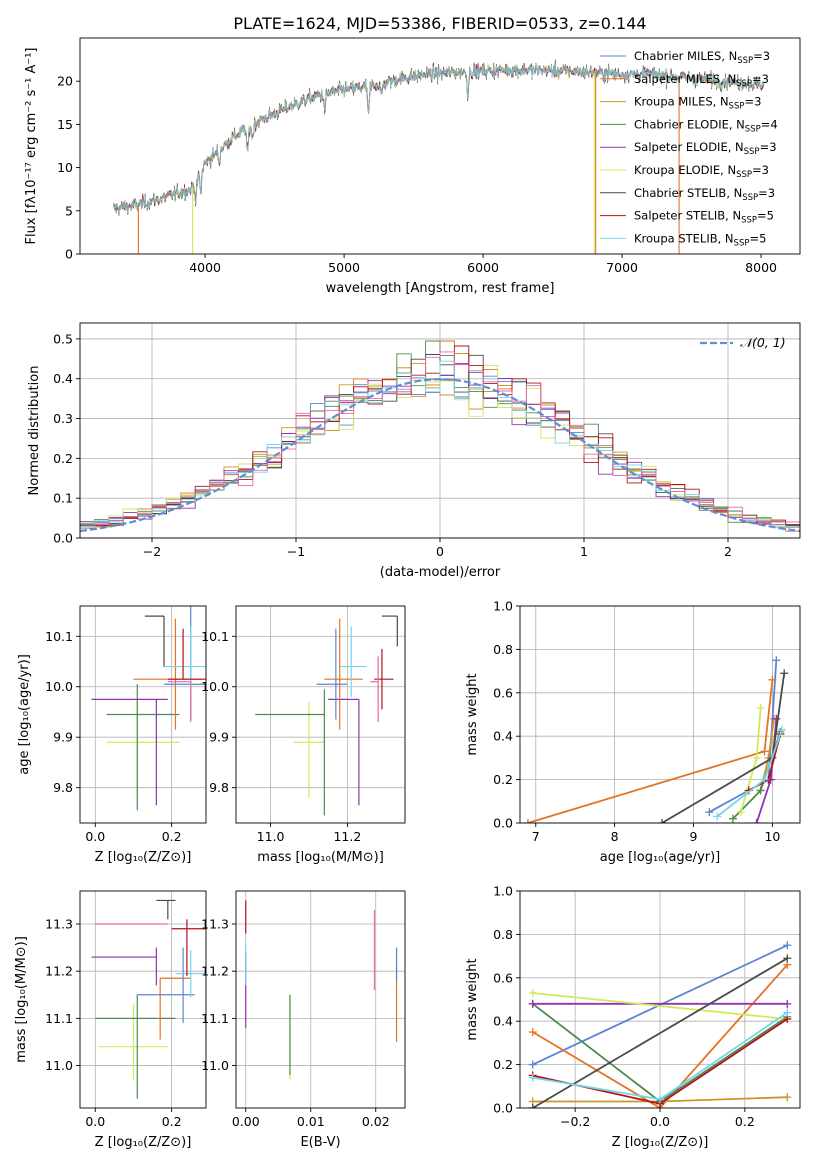  What do you see at coordinates (503, 823) in the screenshot?
I see `y-tick-label: 0.0` at bounding box center [503, 823].